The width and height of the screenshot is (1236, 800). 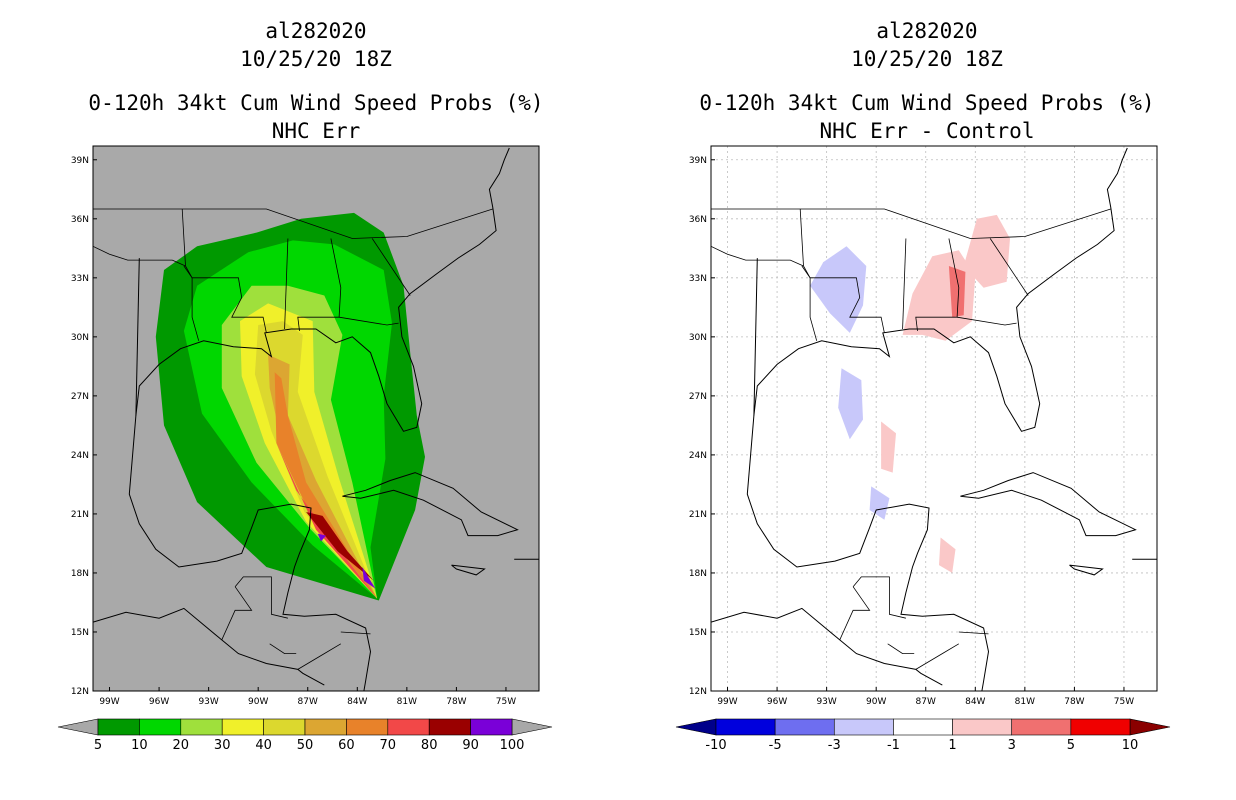 What do you see at coordinates (263, 745) in the screenshot?
I see `left-colorbar-label: 40` at bounding box center [263, 745].